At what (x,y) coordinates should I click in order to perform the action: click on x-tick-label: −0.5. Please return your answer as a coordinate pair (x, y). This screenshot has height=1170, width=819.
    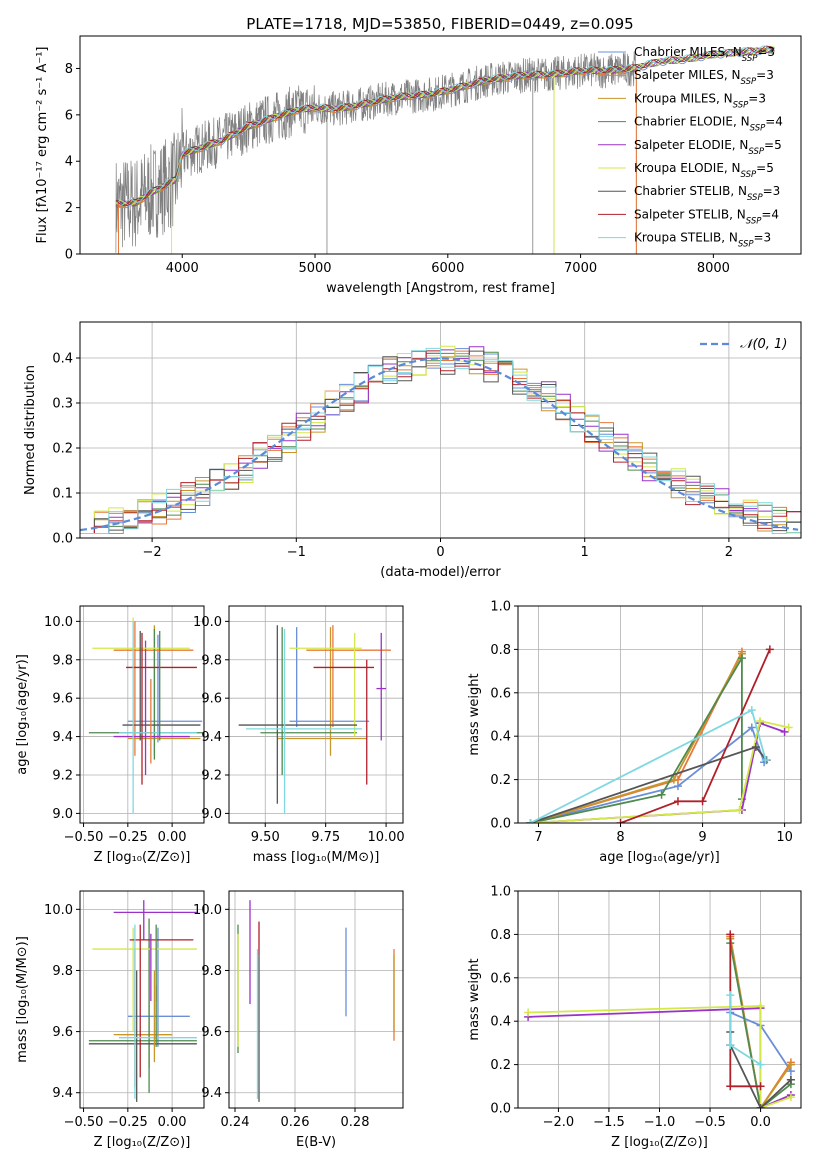
    Looking at the image, I should click on (710, 1122).